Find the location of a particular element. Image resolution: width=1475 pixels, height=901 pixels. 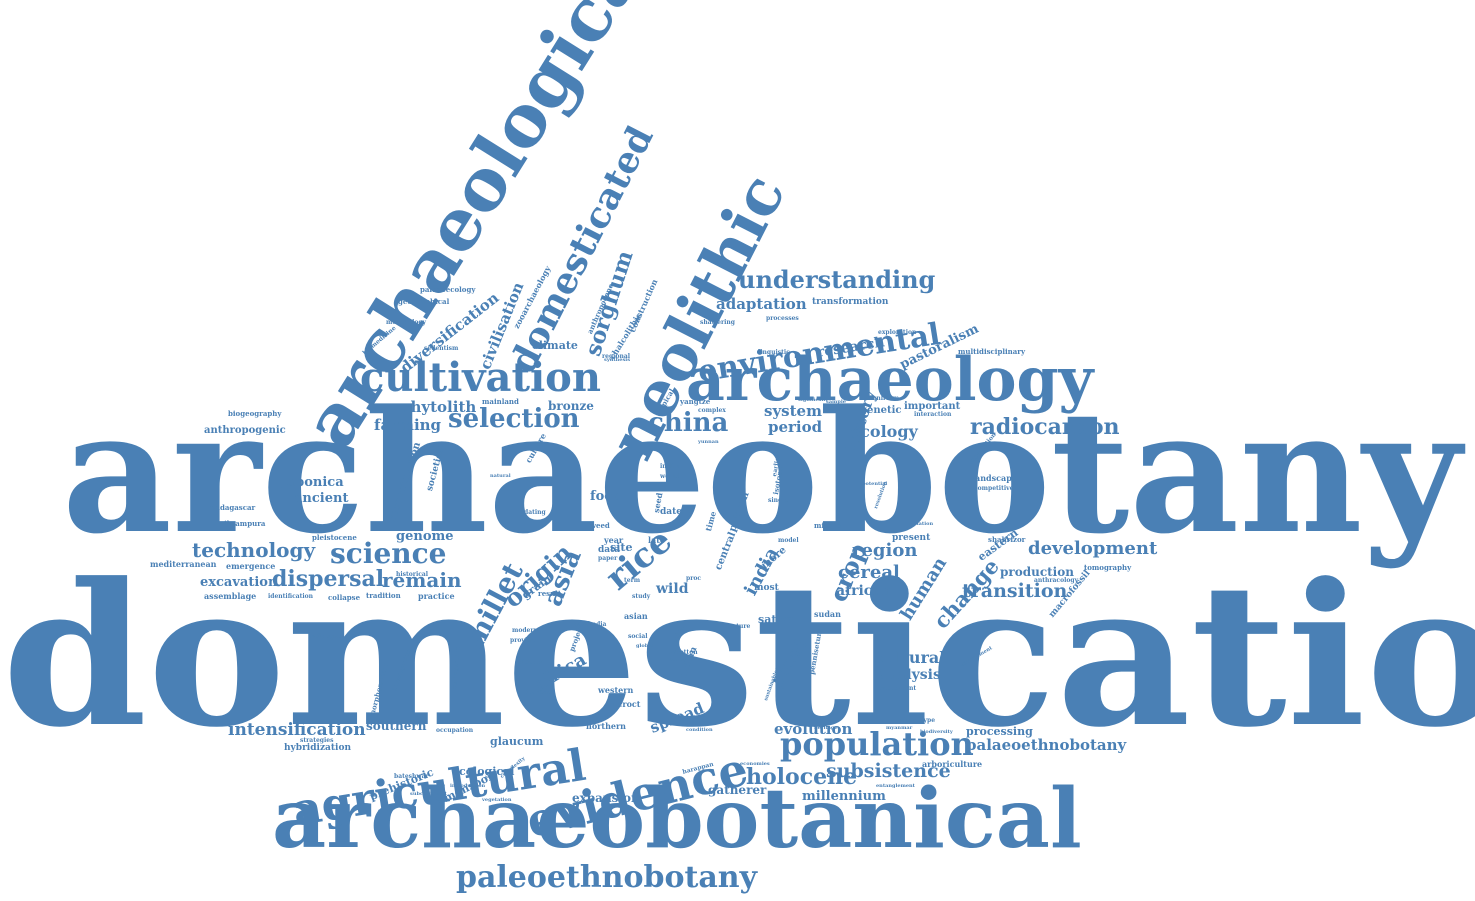

word: cotton is located at coordinates (687, 652).